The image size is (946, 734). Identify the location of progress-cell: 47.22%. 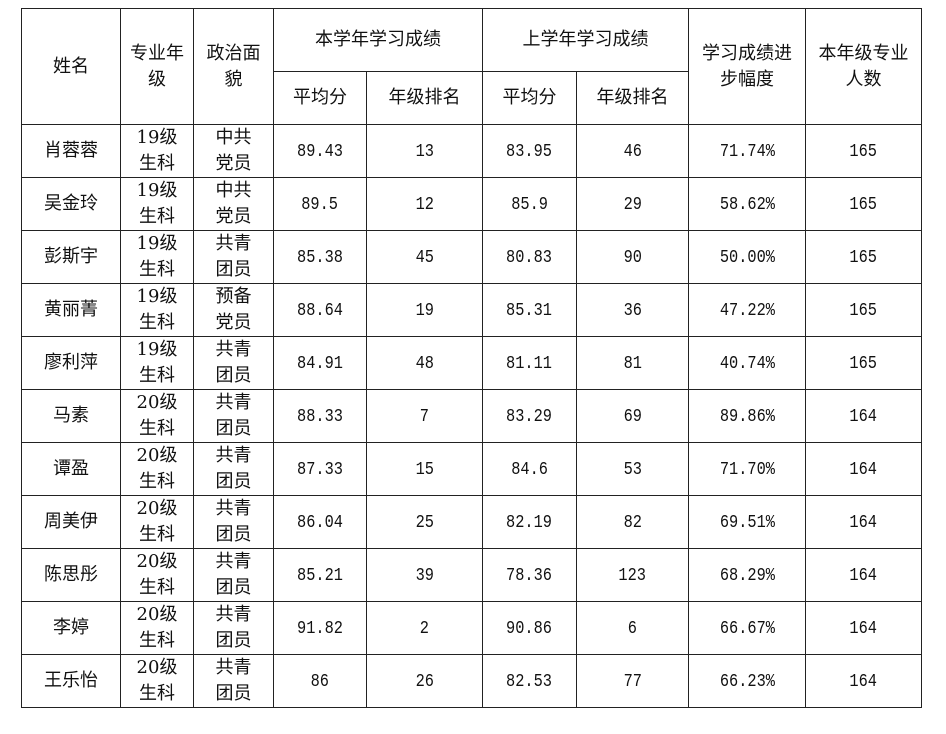
(747, 310).